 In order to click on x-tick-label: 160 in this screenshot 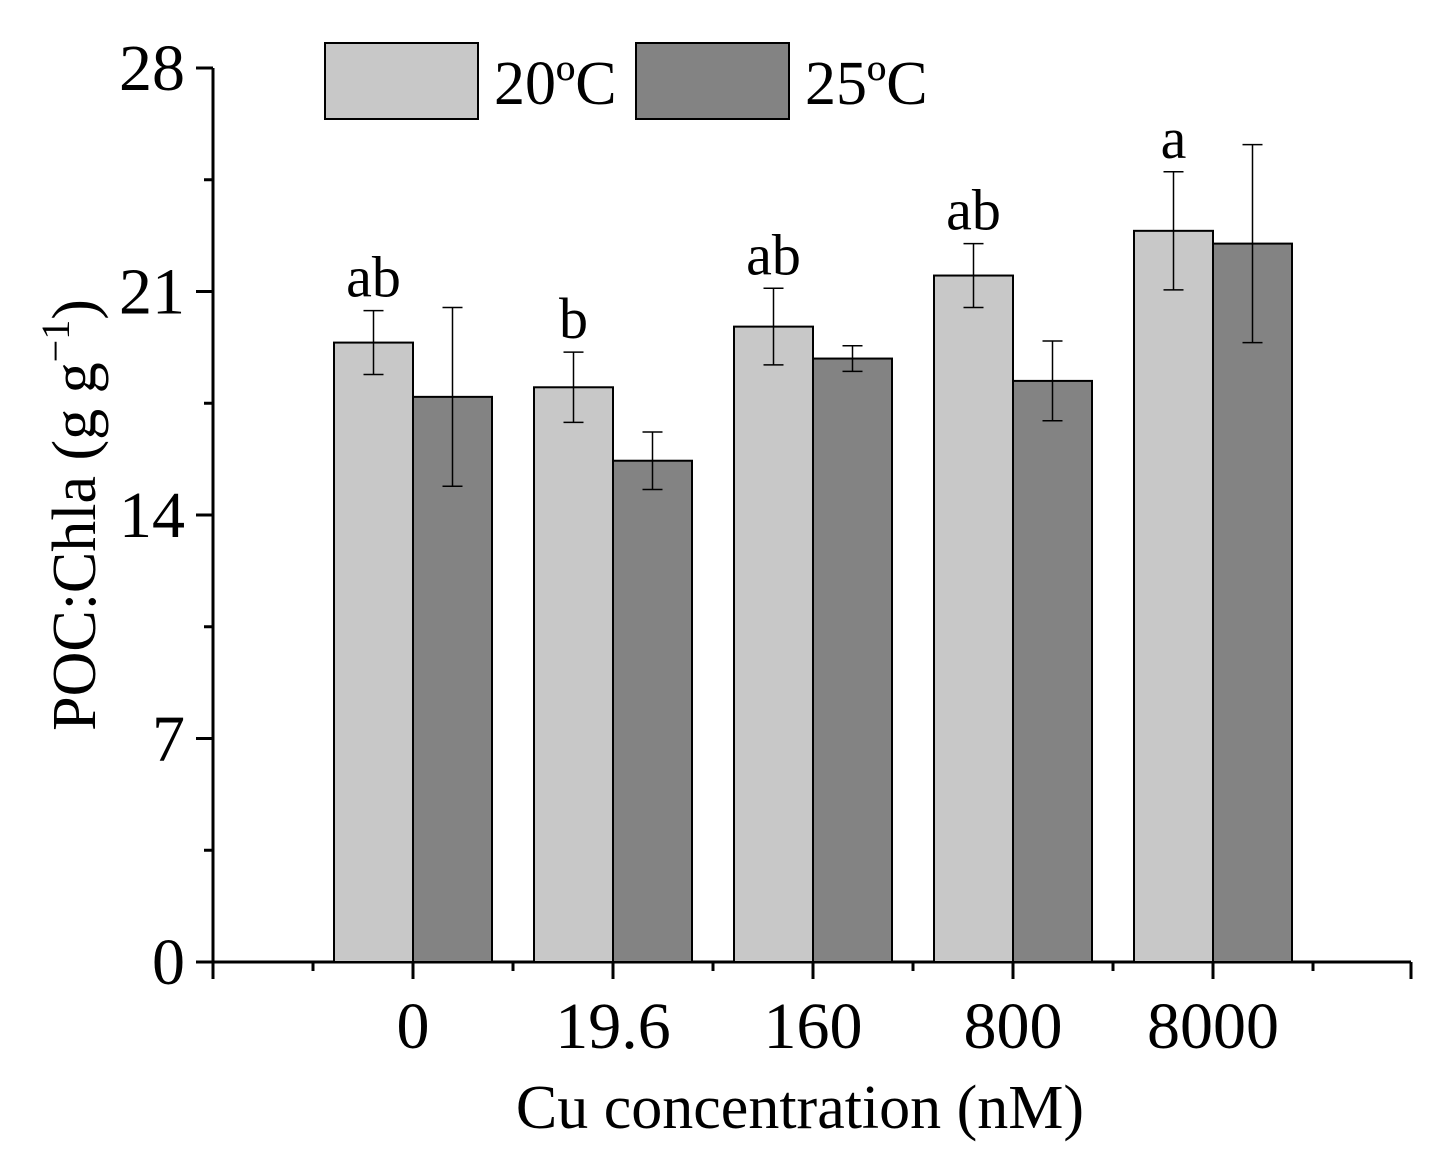, I will do `click(813, 1026)`.